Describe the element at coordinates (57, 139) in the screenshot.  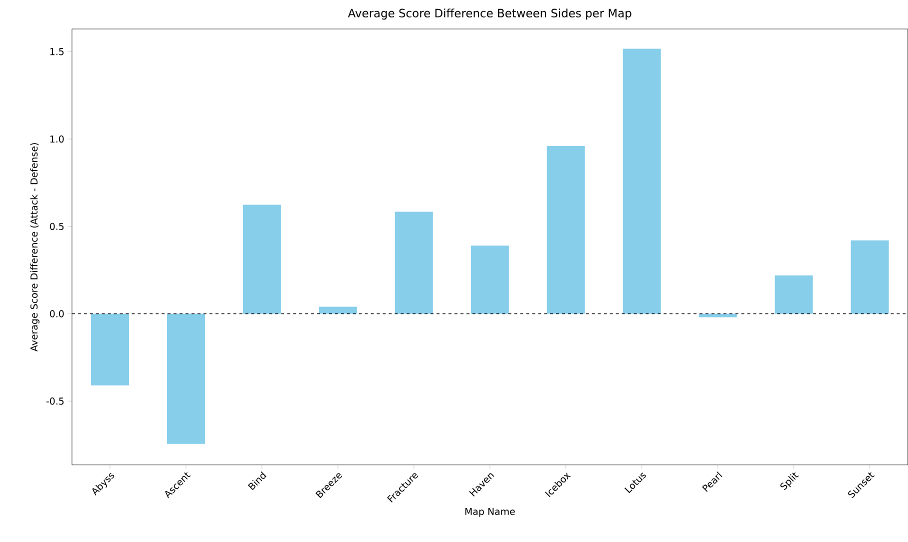
I see `y-tick-label: 1.0` at that location.